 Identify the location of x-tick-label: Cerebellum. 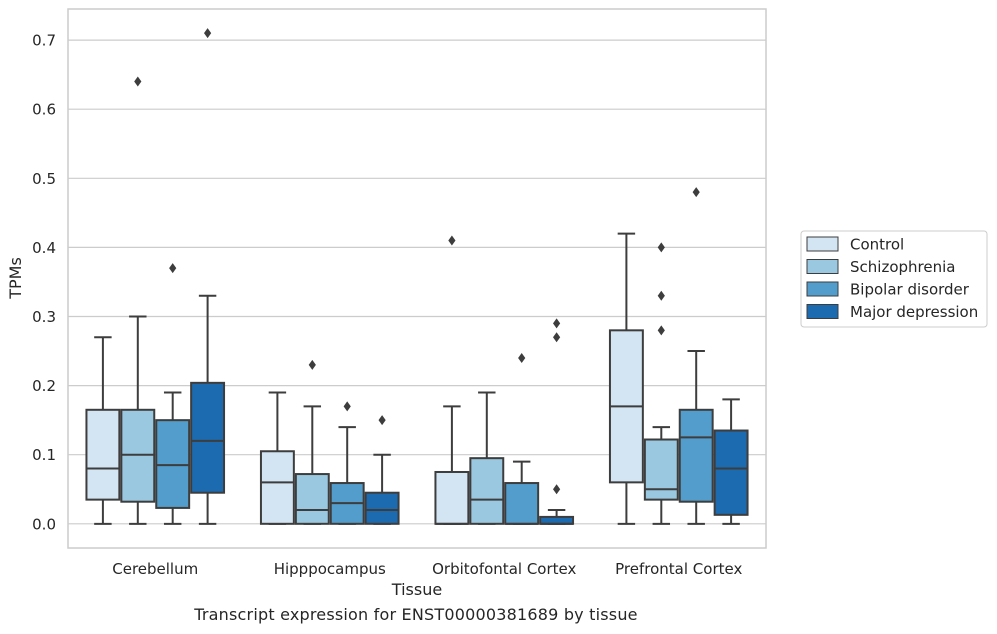
(155, 569).